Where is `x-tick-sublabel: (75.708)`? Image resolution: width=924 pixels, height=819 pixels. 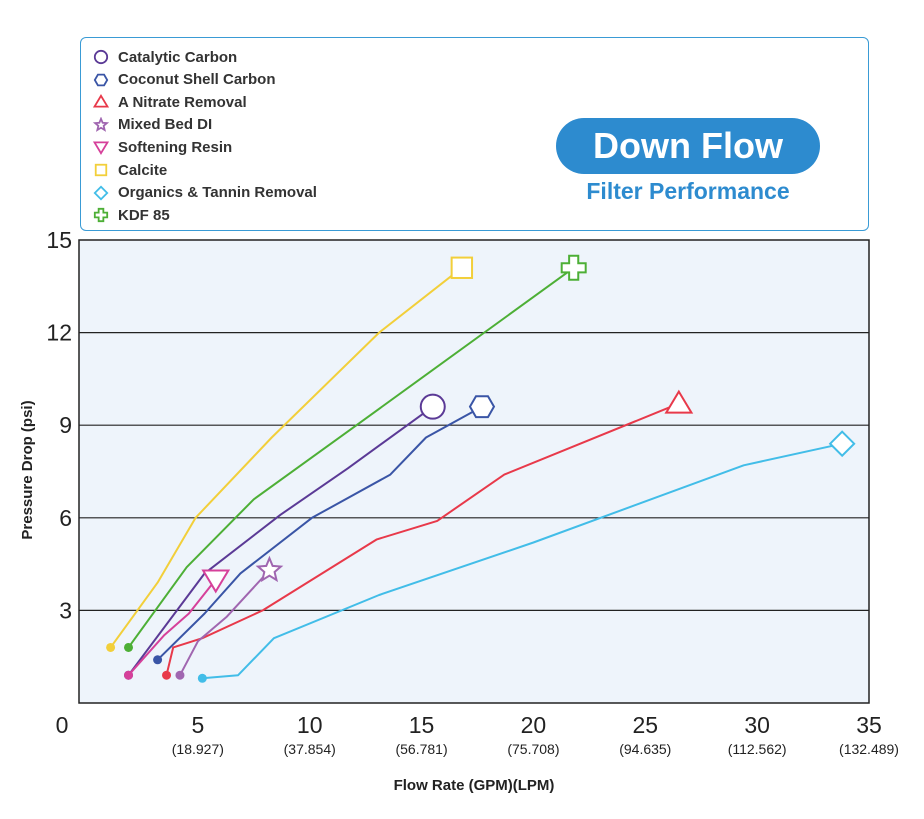 x-tick-sublabel: (75.708) is located at coordinates (533, 749).